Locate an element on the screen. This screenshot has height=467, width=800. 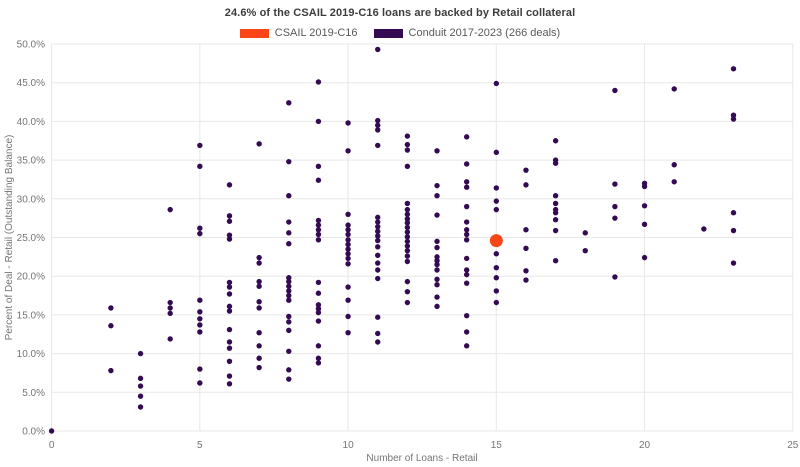
legend-item-conduit: Conduit 2017-2023 (266 deals) is located at coordinates (467, 33).